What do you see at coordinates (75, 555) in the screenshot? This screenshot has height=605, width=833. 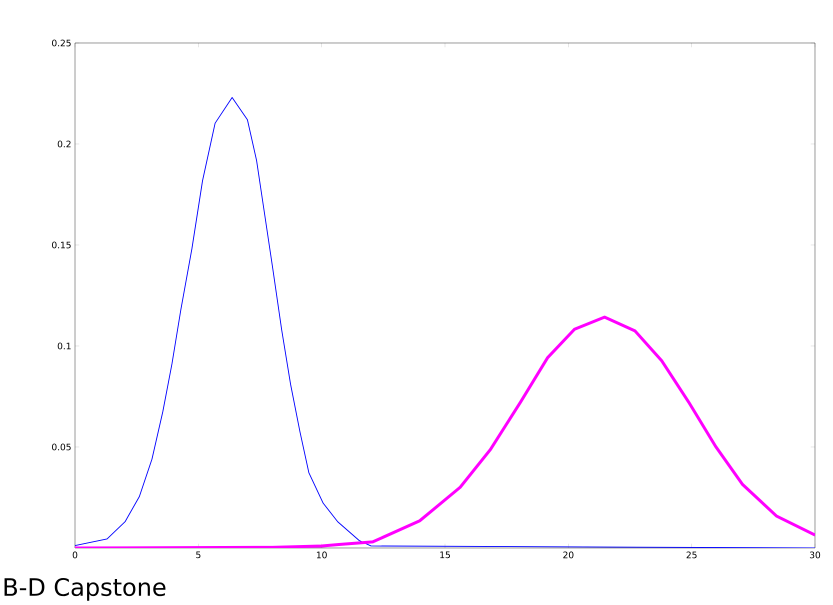 I see `x-tick-label: 0` at bounding box center [75, 555].